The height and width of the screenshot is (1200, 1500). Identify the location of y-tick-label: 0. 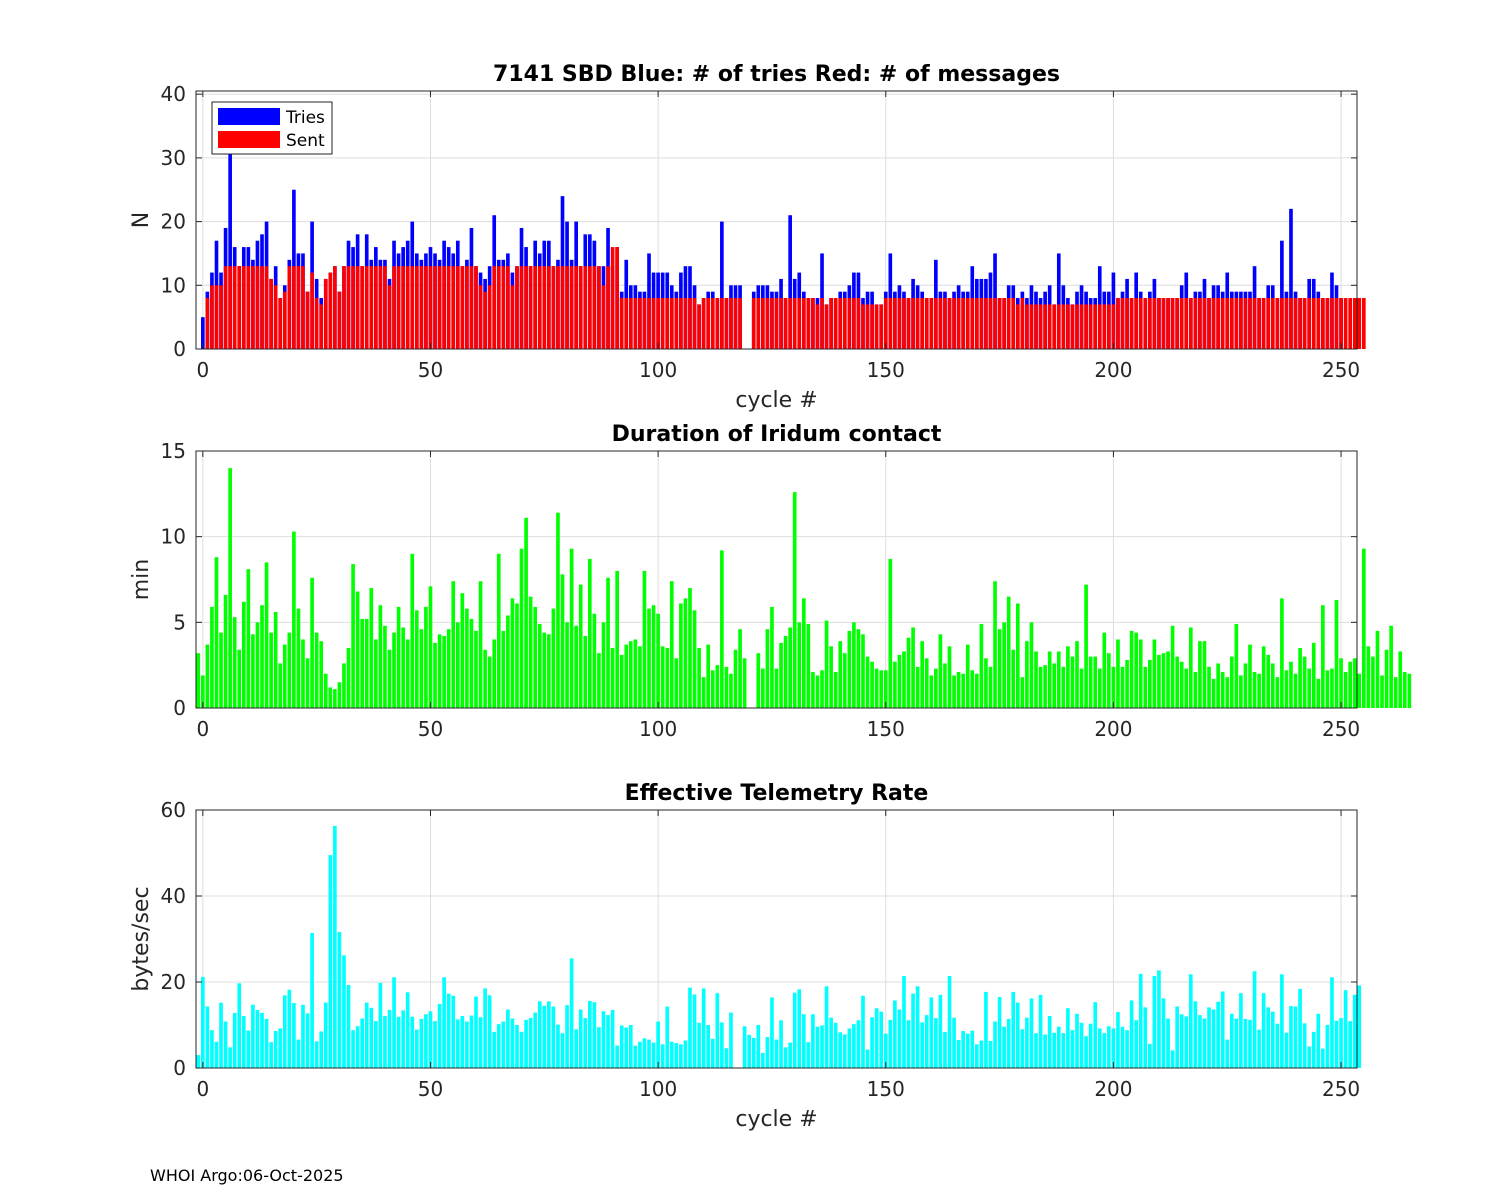
(179, 1068).